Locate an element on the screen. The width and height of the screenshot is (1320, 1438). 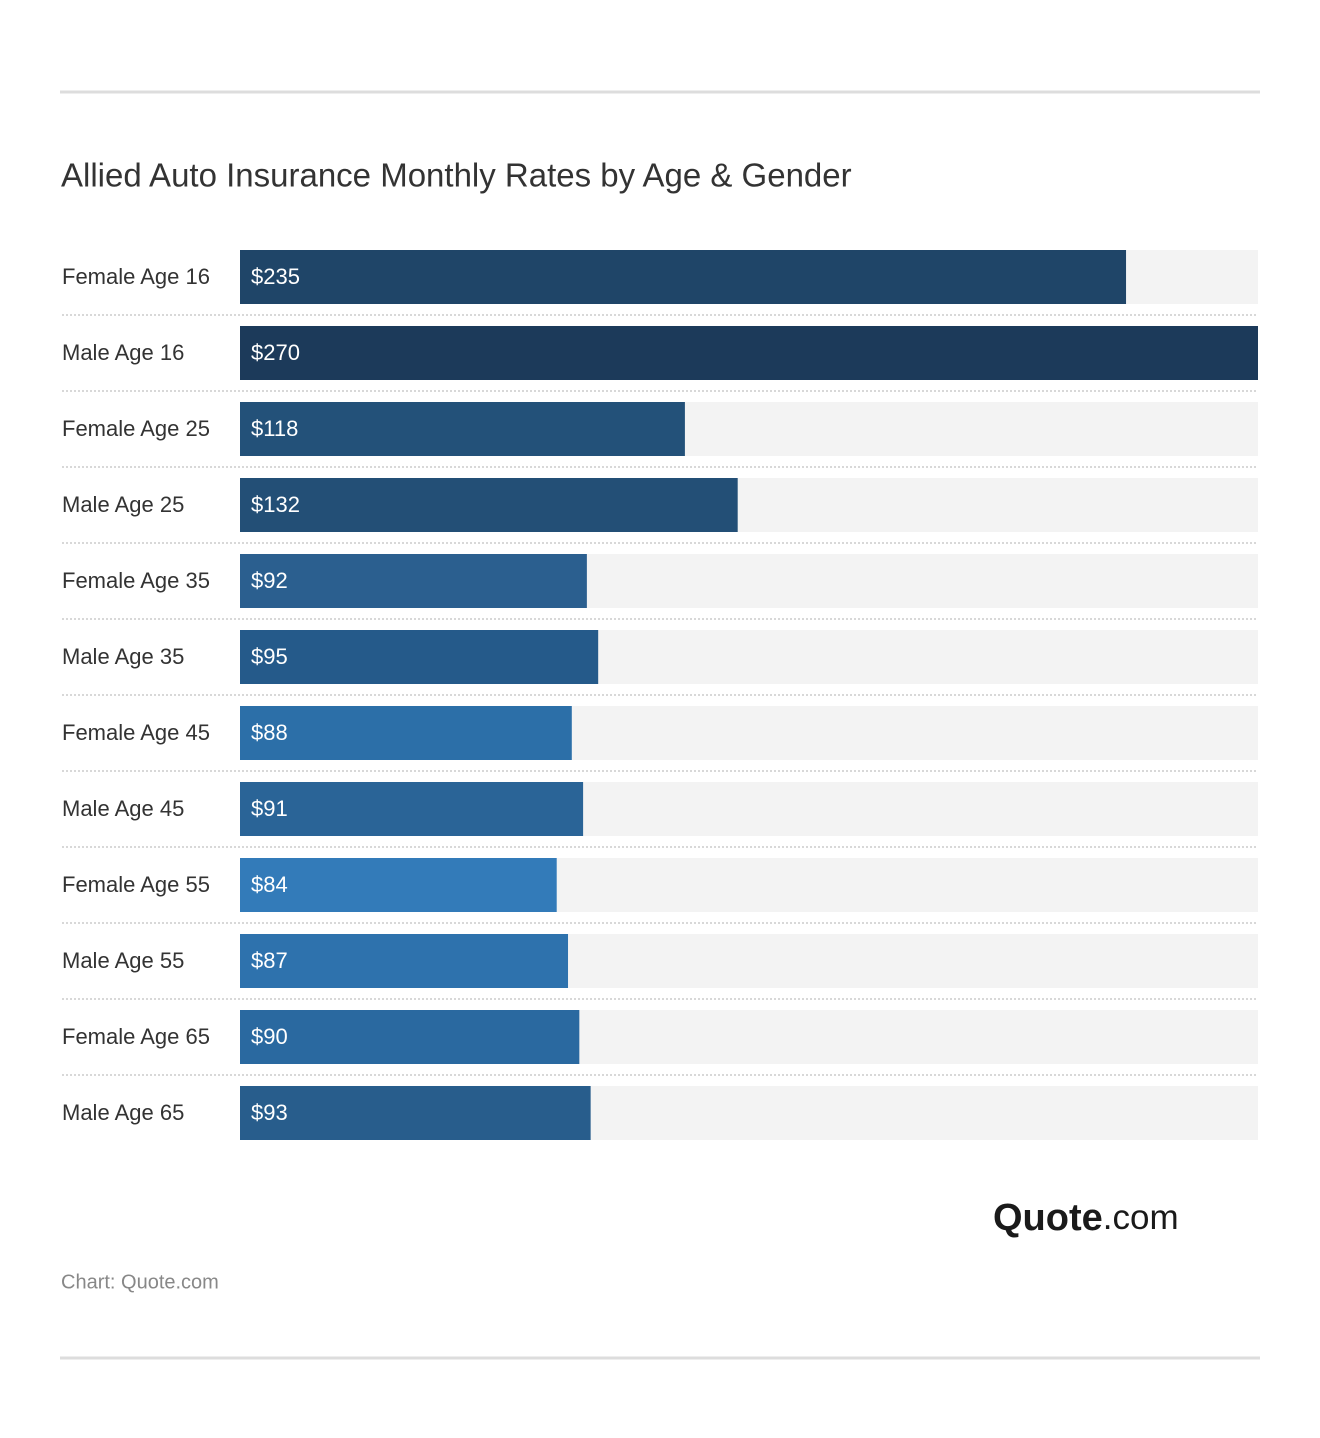
value-label: $90 is located at coordinates (269, 1036).